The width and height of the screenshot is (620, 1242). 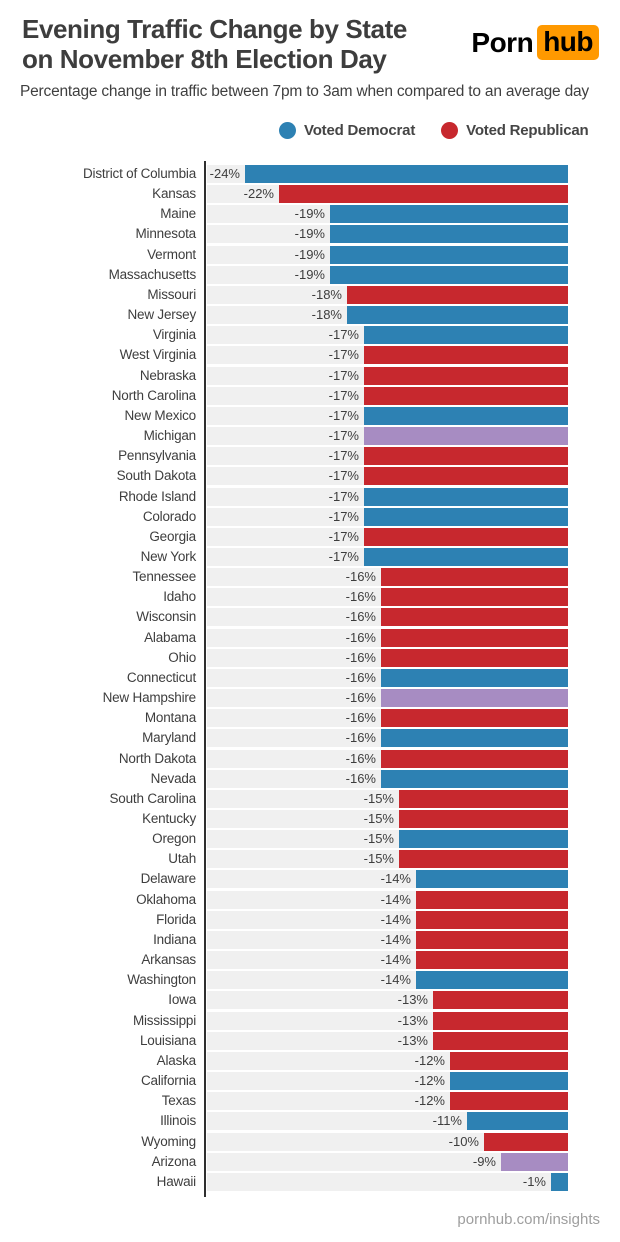 I want to click on logo-text-porn: Porn, so click(x=502, y=42).